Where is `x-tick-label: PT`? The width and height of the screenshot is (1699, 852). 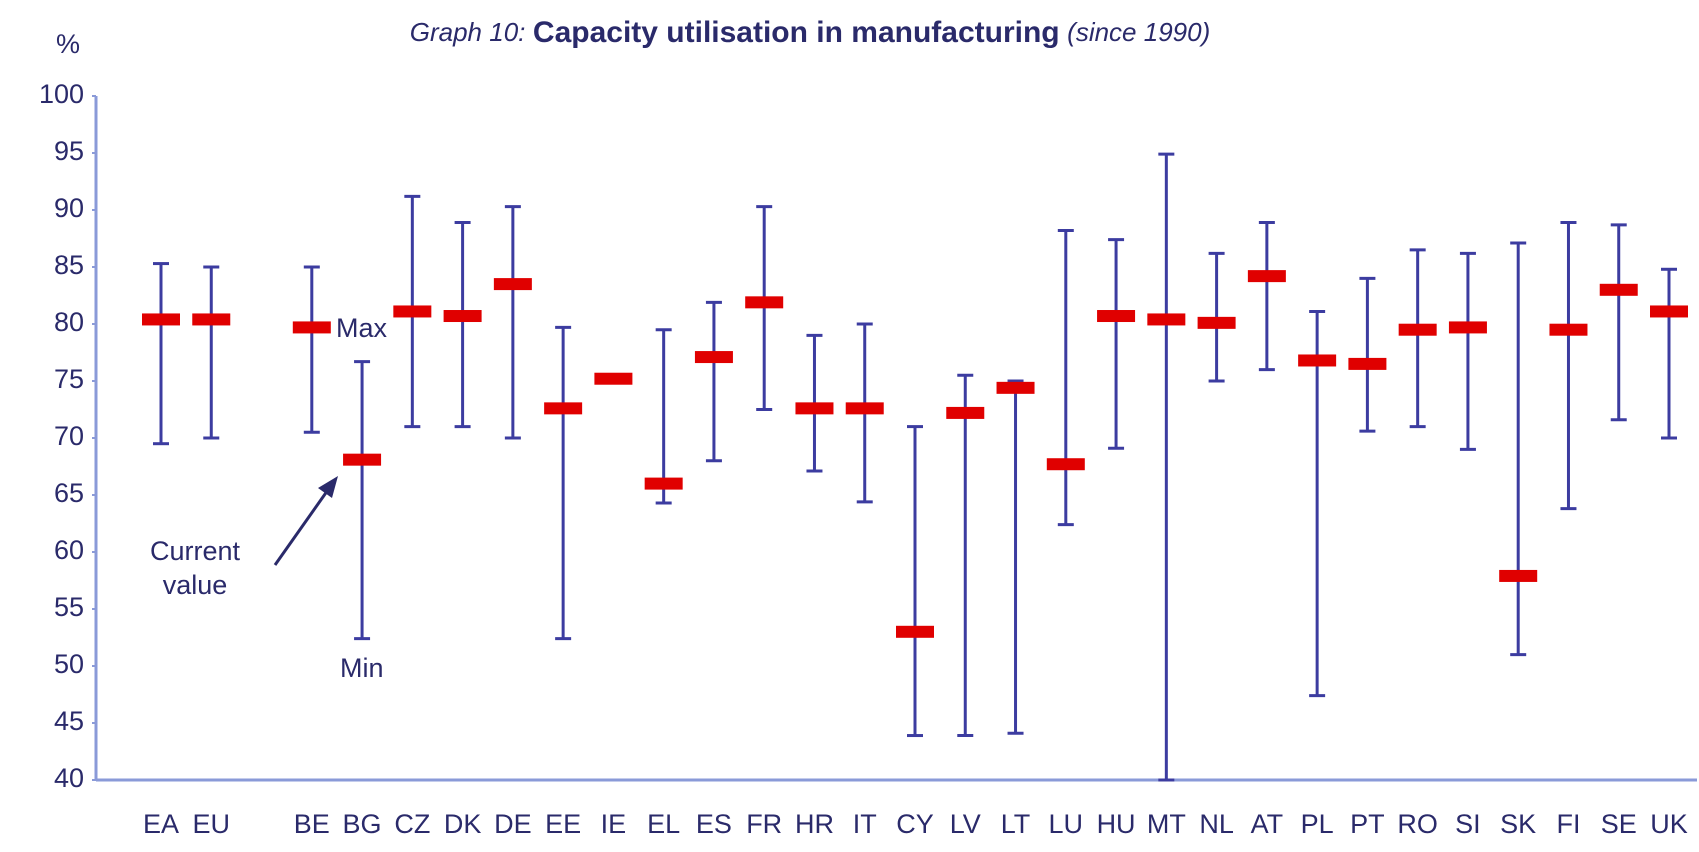 x-tick-label: PT is located at coordinates (1367, 824).